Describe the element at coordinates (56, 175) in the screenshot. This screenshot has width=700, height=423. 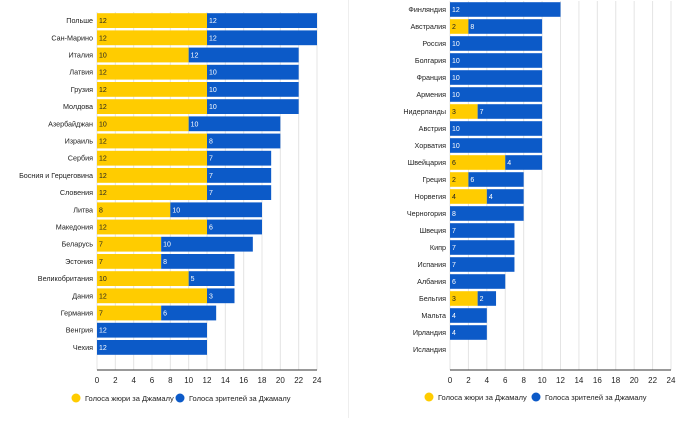
I see `left-category-label-босния-и-герцеговина: Босния и Герцеговина` at that location.